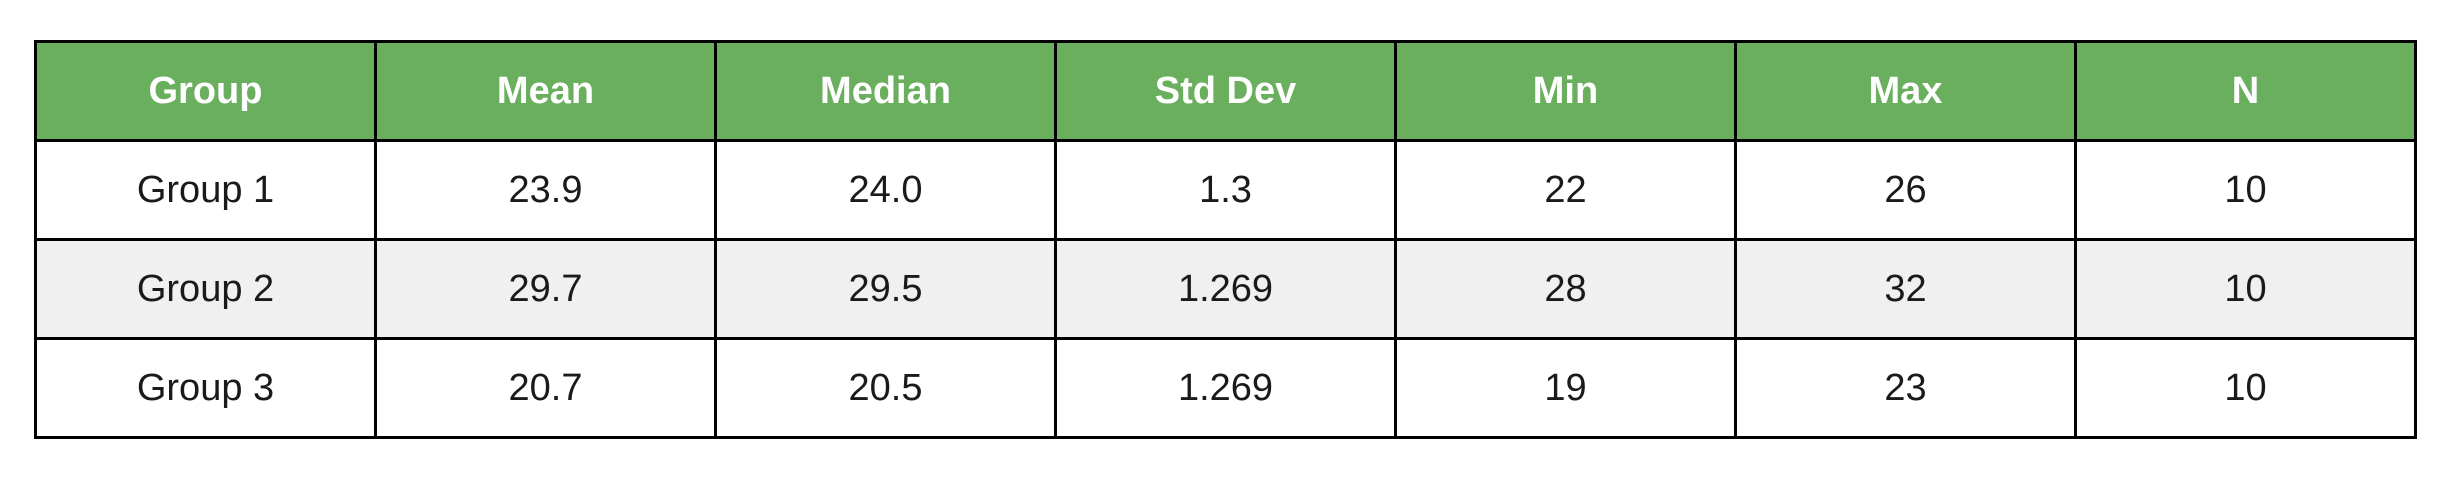 This screenshot has height=478, width=2448. What do you see at coordinates (1905, 289) in the screenshot?
I see `cell-max: 32` at bounding box center [1905, 289].